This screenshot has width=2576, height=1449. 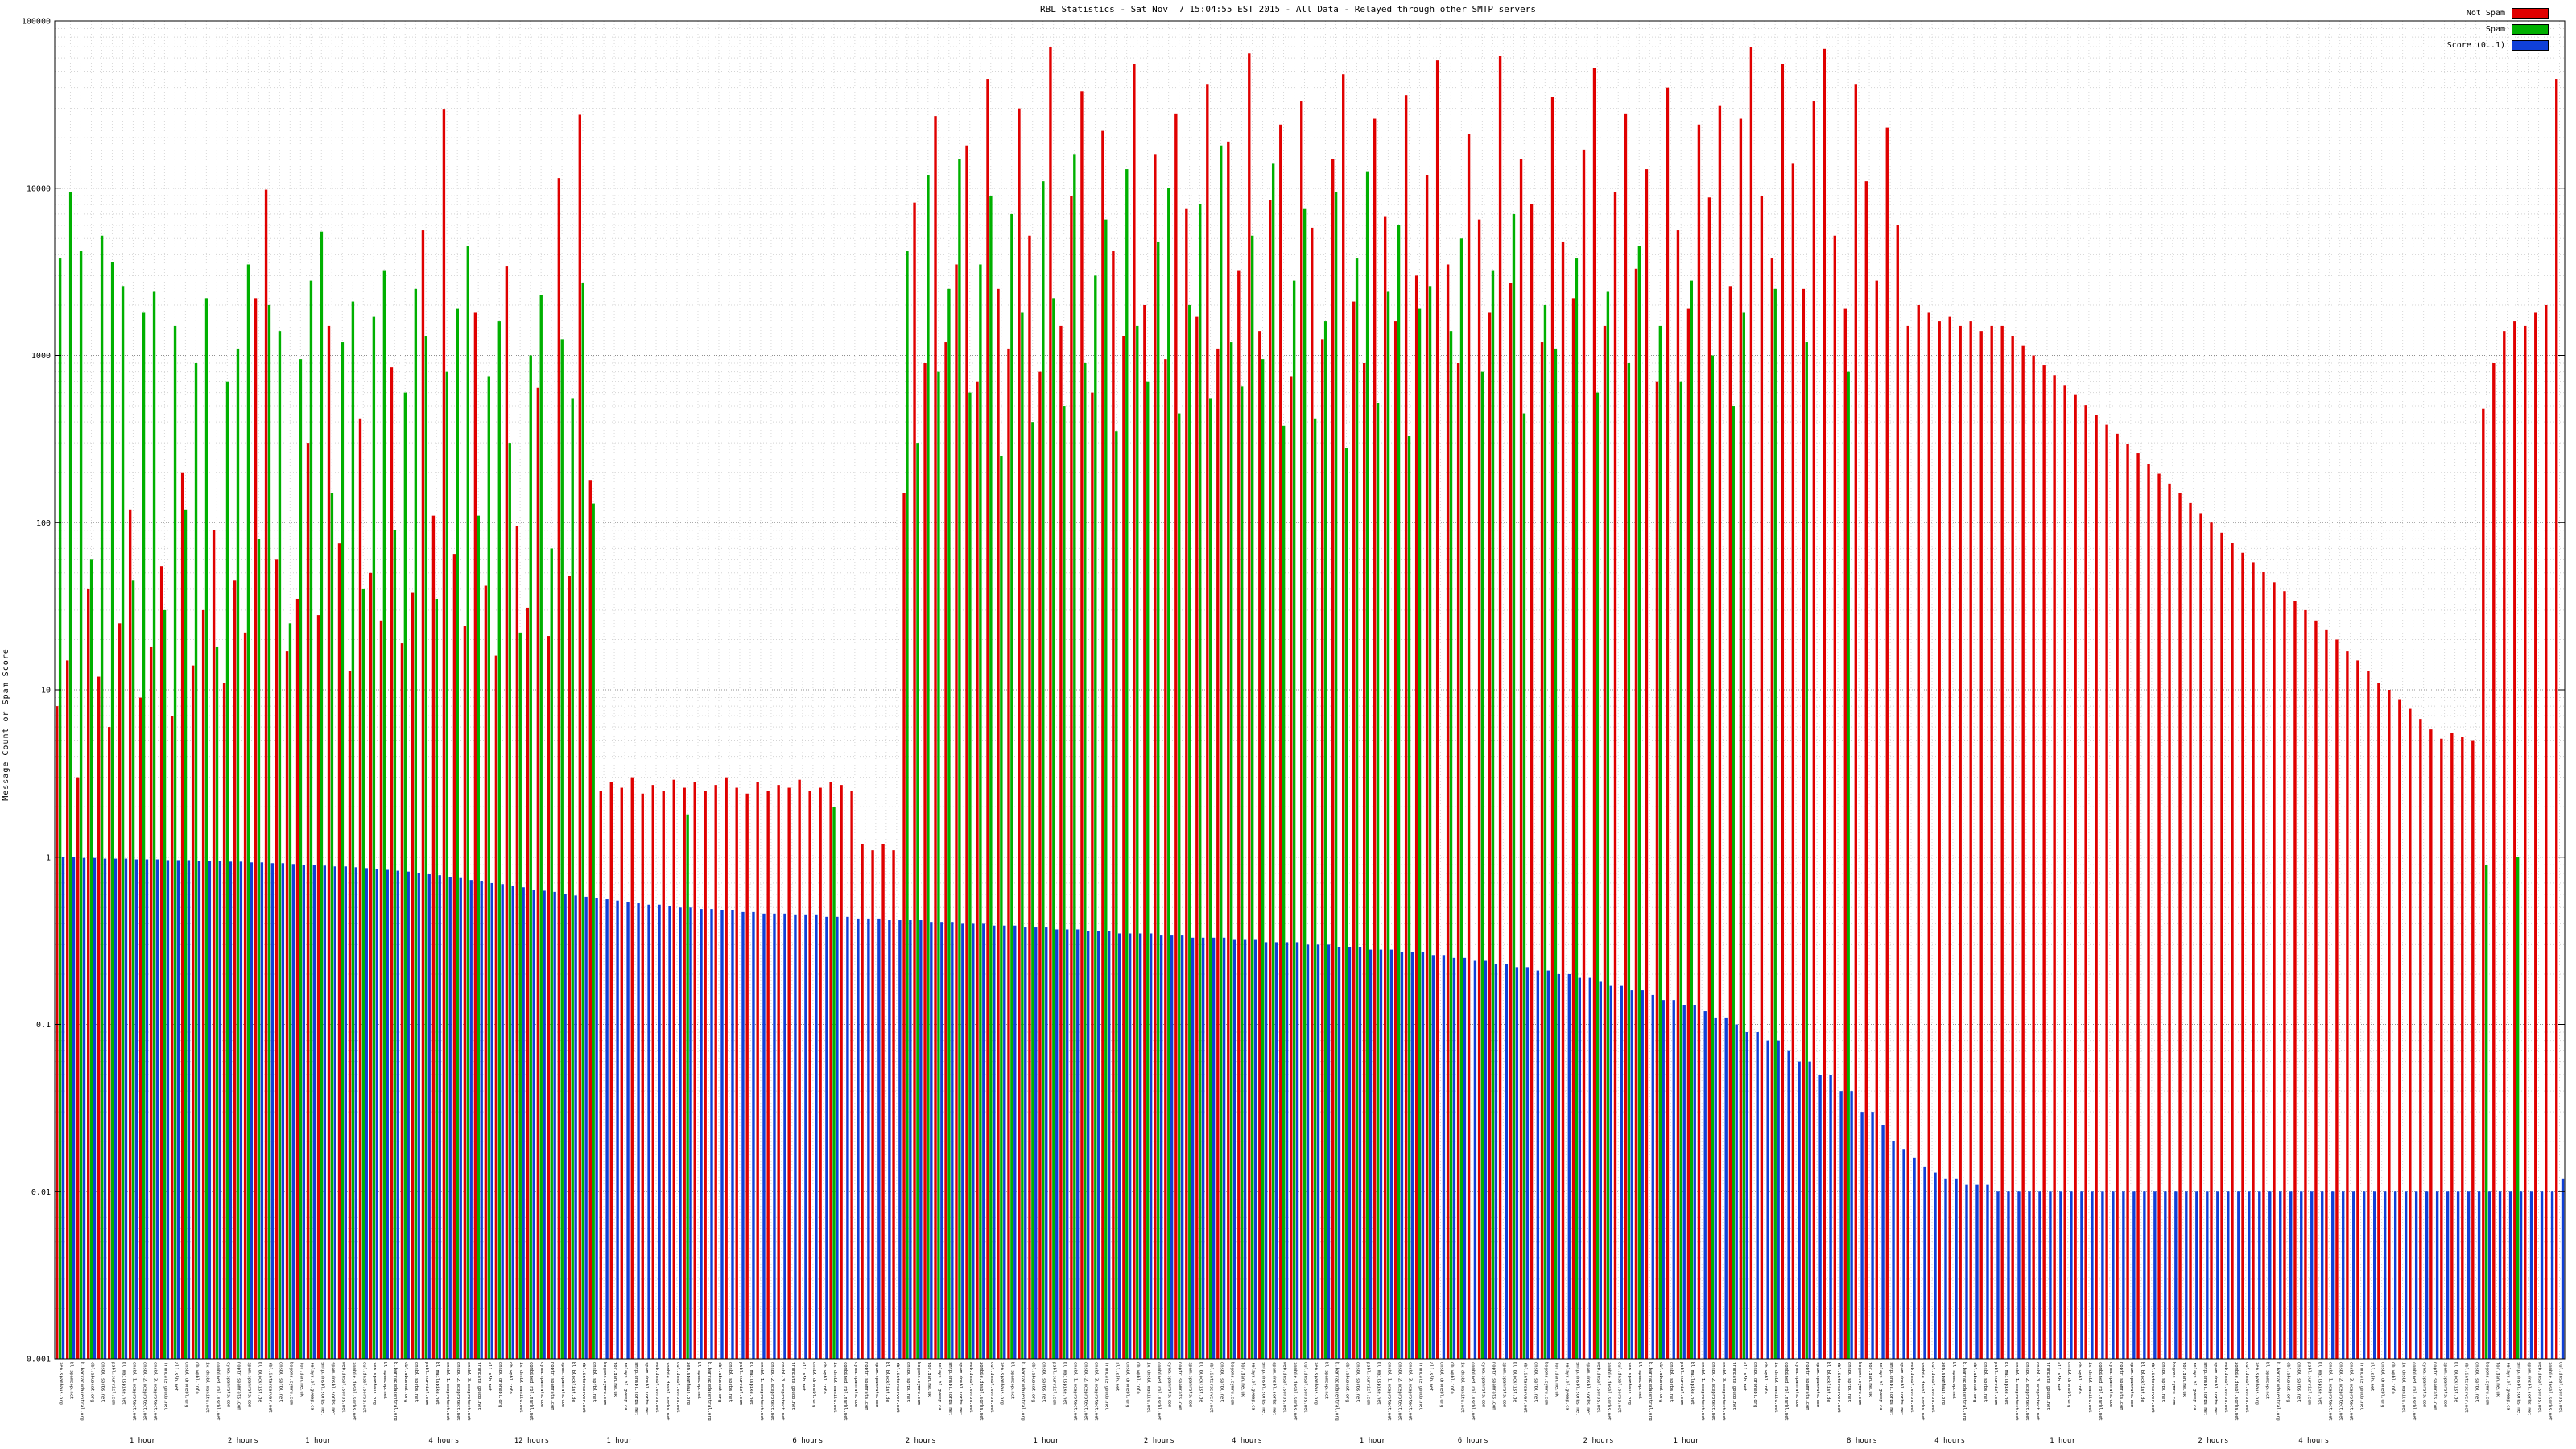 I want to click on legend-label-score: Score (0..1), so click(x=2475, y=45).